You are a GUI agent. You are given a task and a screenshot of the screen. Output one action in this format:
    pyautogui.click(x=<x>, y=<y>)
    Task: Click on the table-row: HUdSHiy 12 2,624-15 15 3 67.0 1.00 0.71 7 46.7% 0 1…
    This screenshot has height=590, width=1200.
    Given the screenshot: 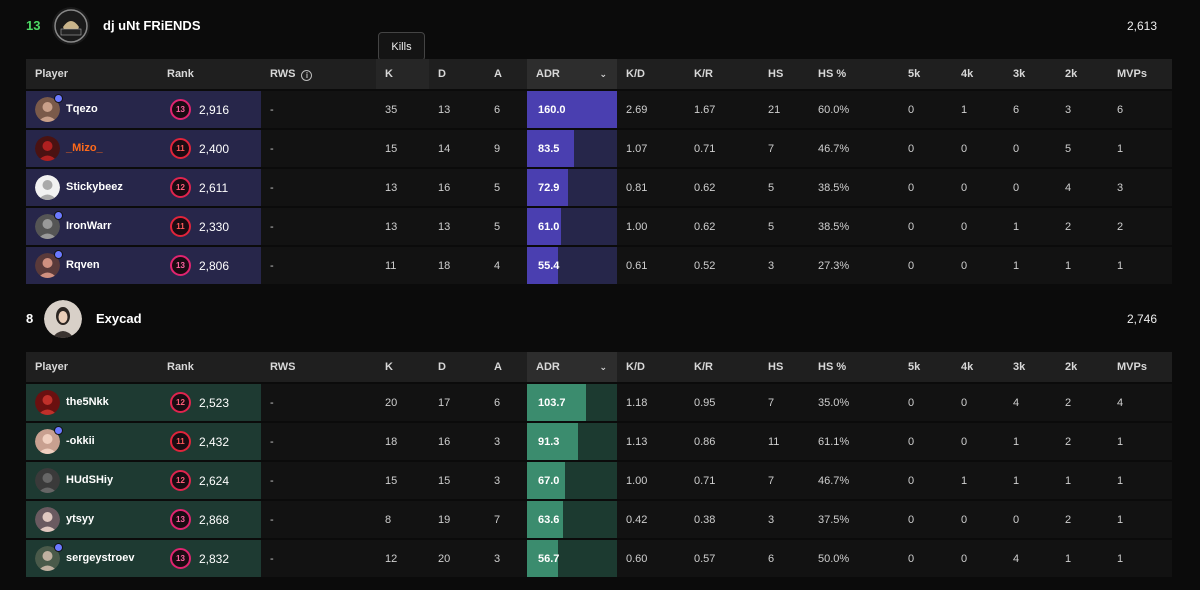 What is the action you would take?
    pyautogui.click(x=599, y=480)
    